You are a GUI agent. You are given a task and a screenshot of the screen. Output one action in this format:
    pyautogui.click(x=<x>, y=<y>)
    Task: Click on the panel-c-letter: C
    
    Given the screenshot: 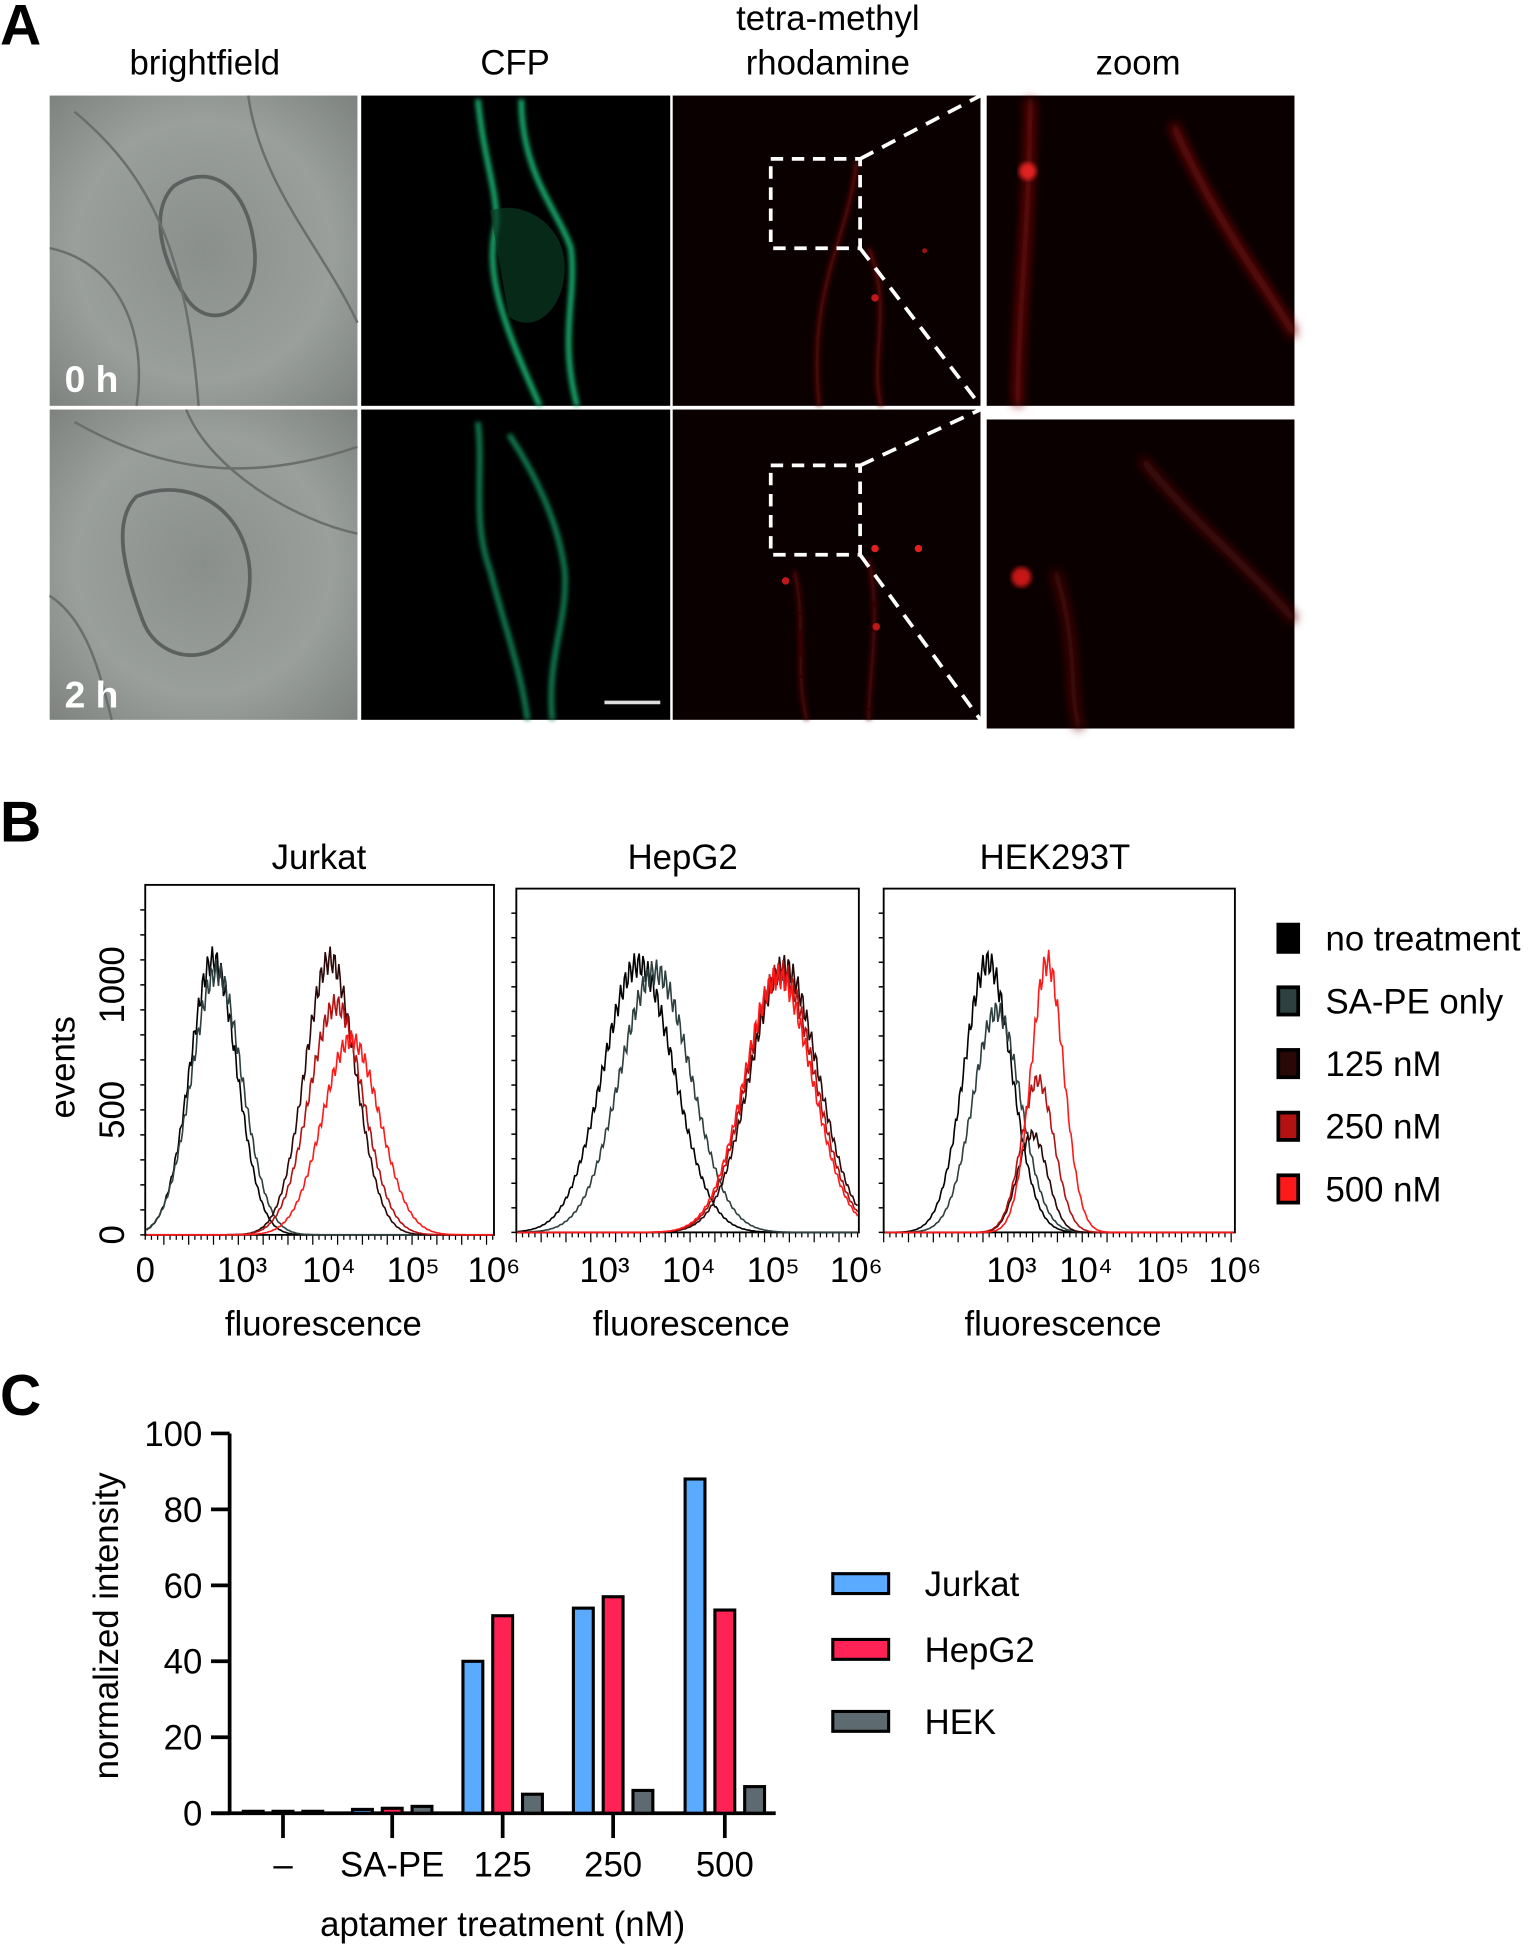 What is the action you would take?
    pyautogui.click(x=20, y=1396)
    